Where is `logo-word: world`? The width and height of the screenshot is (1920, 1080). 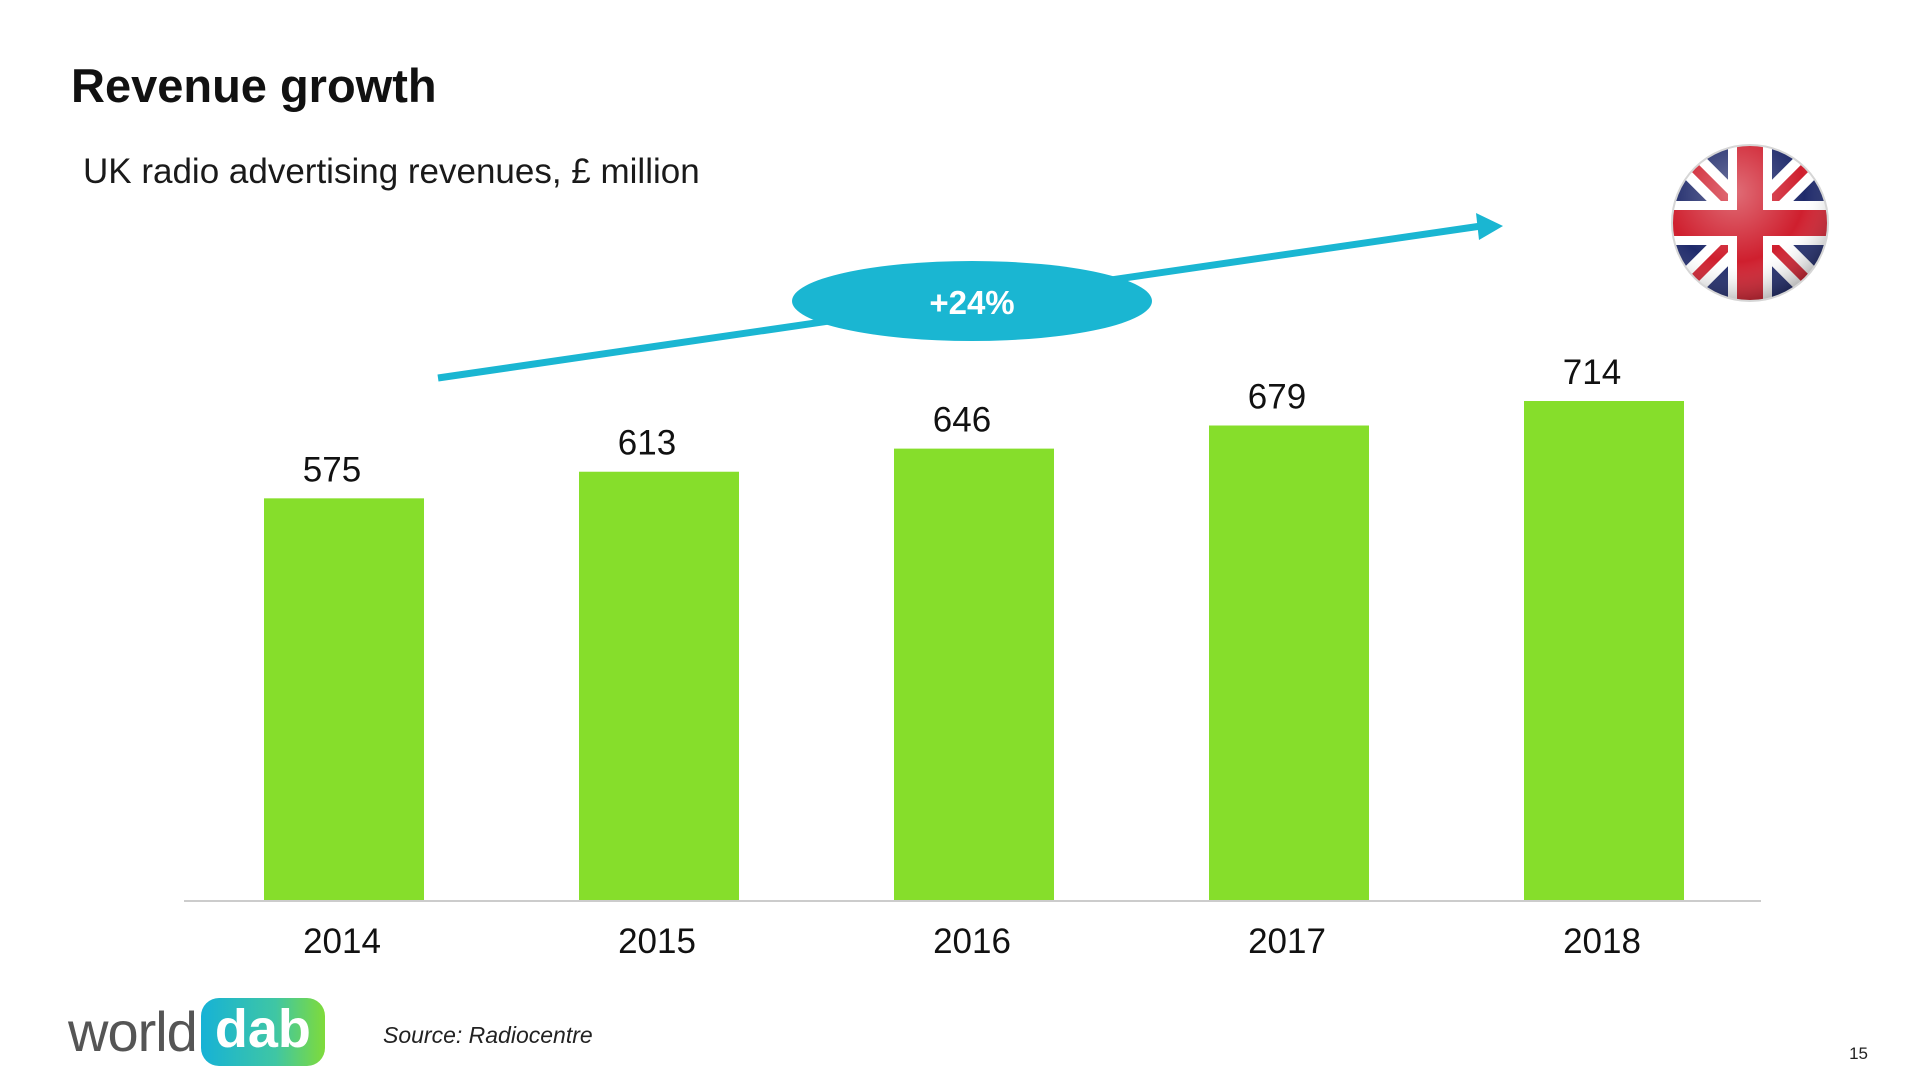 logo-word: world is located at coordinates (133, 1031).